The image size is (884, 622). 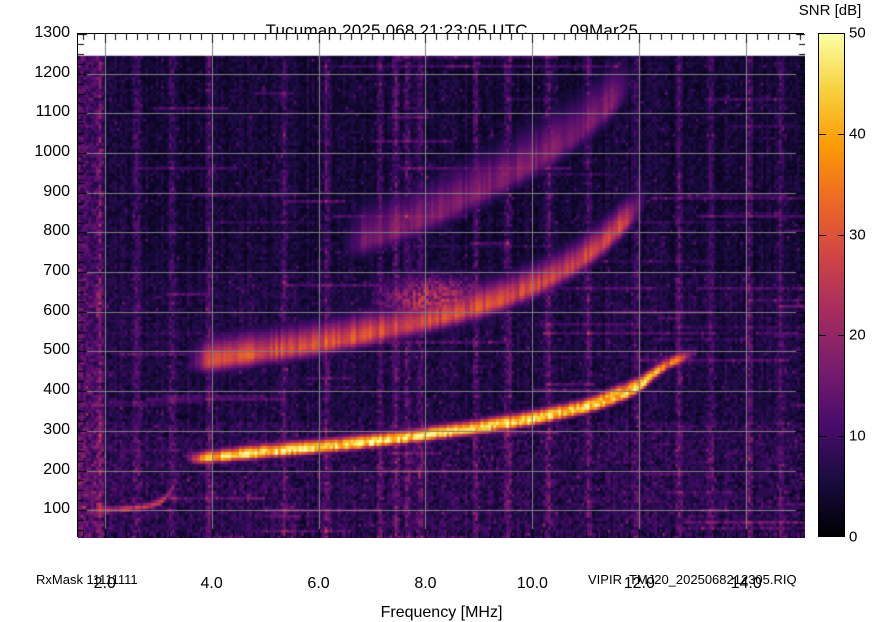 I want to click on y-tick-label: 100, so click(x=56, y=509).